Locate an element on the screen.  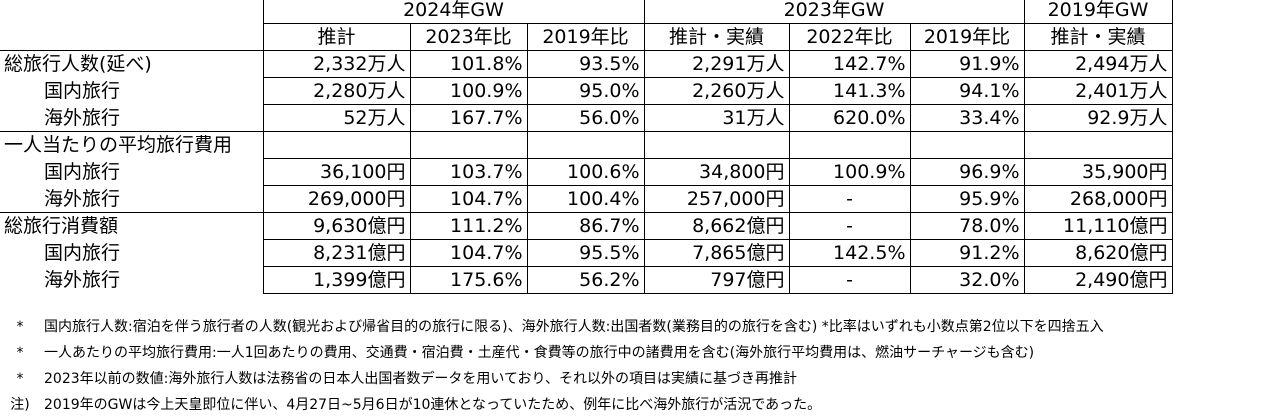
table-cell: 93.5% is located at coordinates (585, 64).